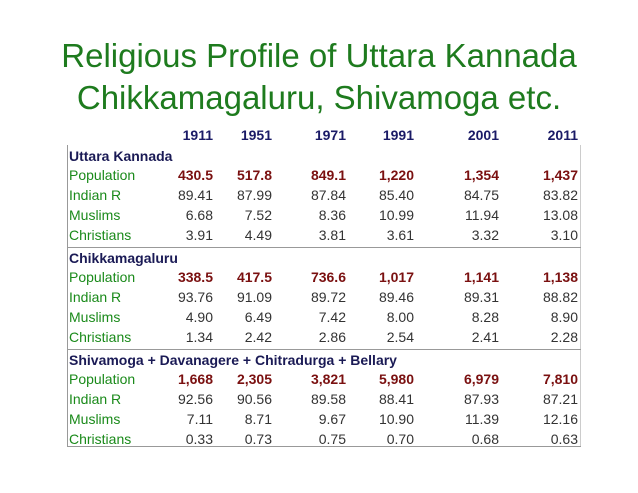 This screenshot has height=493, width=638. Describe the element at coordinates (396, 297) in the screenshot. I see `cell-value: 89.46` at that location.